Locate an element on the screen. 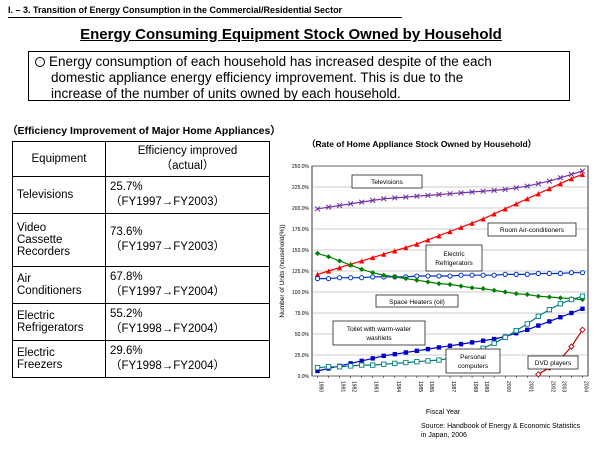  y-tick-label: 250.0% is located at coordinates (301, 167).